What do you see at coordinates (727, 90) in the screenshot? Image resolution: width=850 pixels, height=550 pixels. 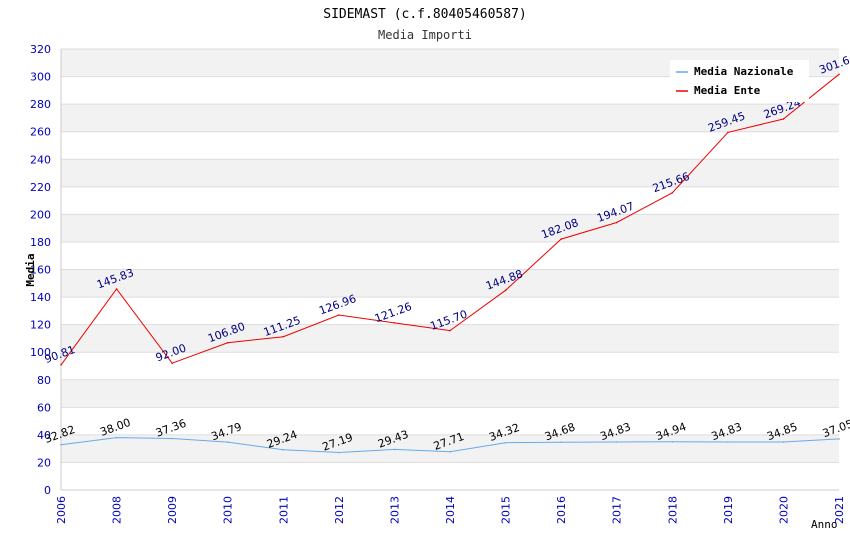 I see `legend-label-media-ente: Media Ente` at bounding box center [727, 90].